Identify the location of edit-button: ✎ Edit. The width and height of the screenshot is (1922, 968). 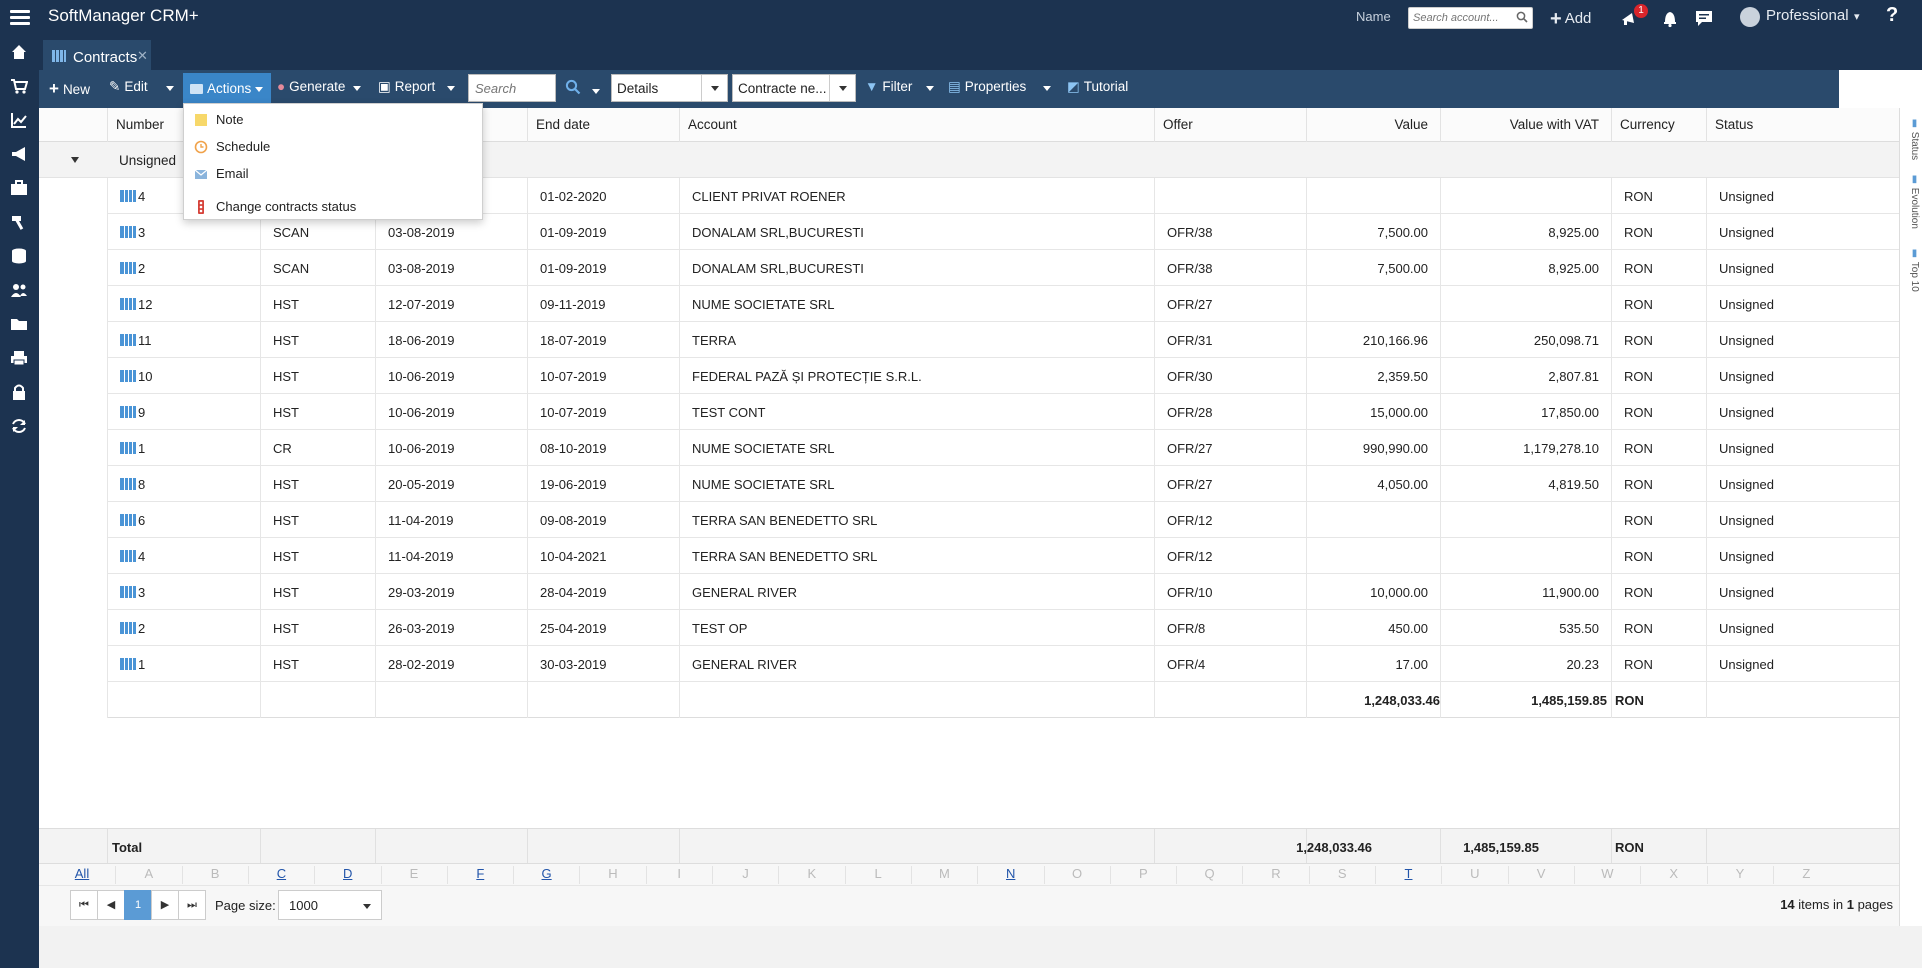
(128, 89).